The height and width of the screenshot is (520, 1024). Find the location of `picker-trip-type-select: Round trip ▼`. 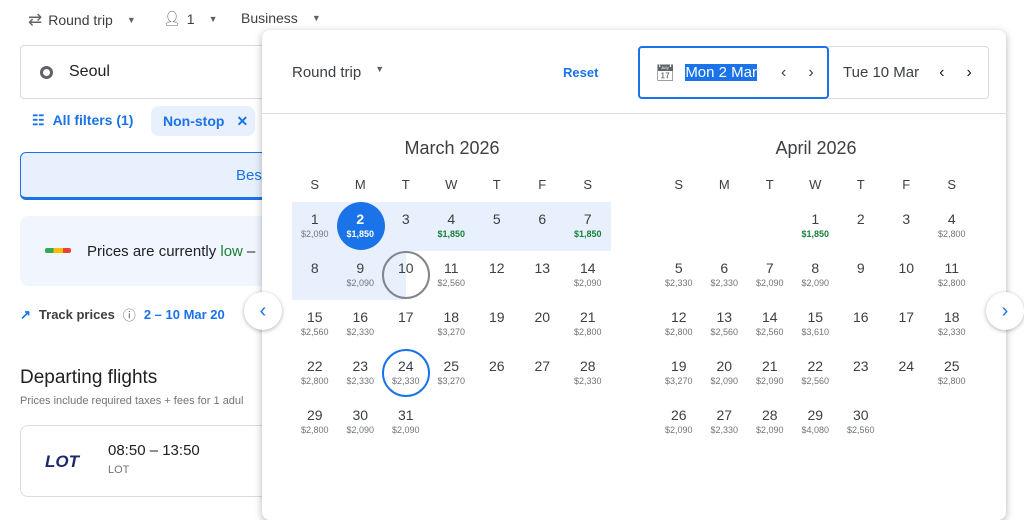

picker-trip-type-select: Round trip ▼ is located at coordinates (338, 72).